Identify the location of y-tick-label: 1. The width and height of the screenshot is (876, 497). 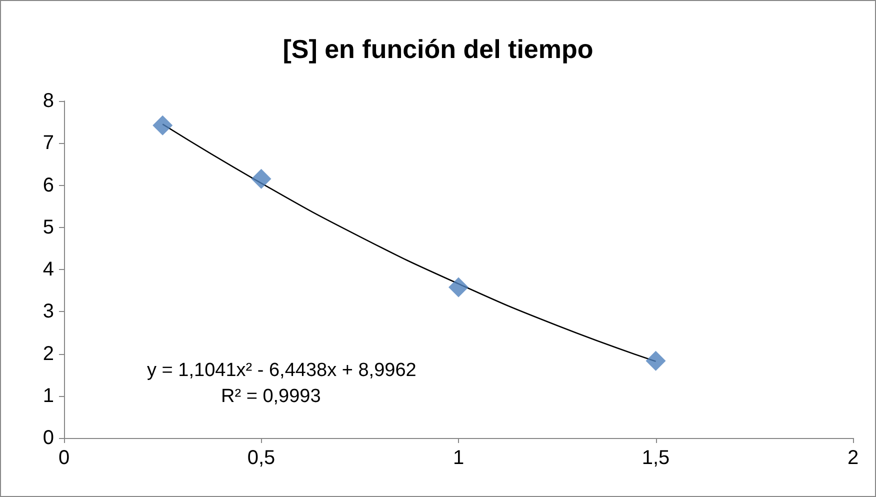
(48, 395).